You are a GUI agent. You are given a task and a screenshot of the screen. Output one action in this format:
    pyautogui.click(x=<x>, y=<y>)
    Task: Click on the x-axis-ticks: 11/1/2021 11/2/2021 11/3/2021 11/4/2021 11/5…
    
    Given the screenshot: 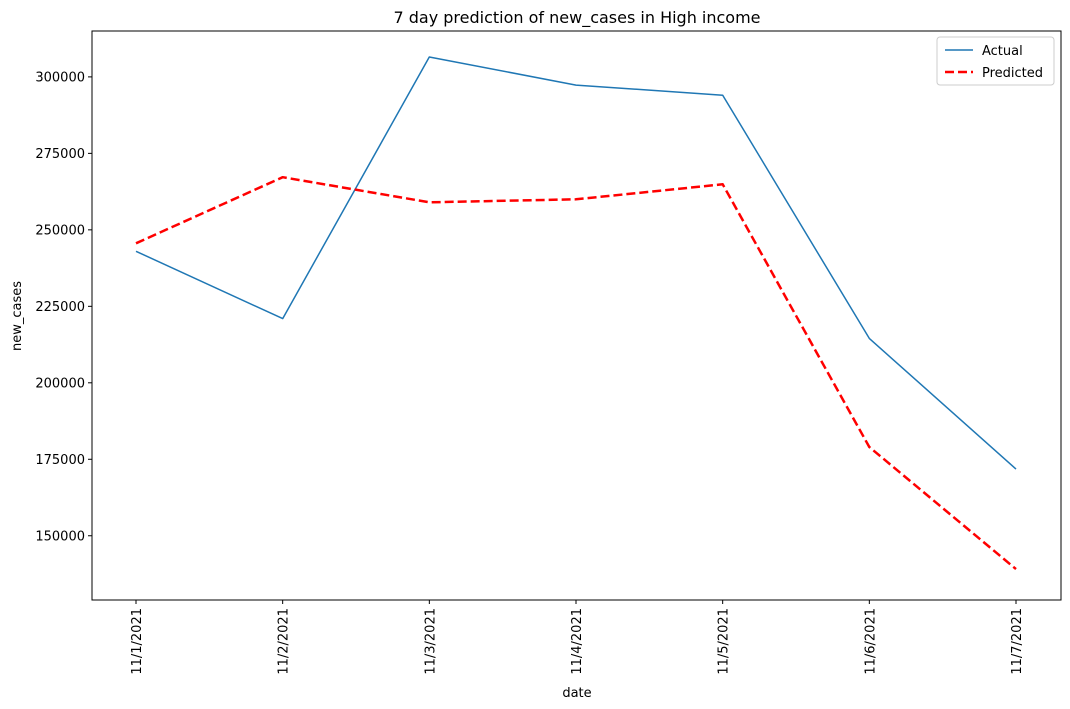 What is the action you would take?
    pyautogui.click(x=577, y=637)
    